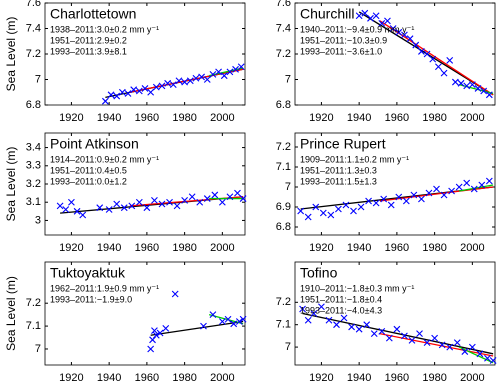 The image size is (500, 390). I want to click on plot-frame, so click(395, 54).